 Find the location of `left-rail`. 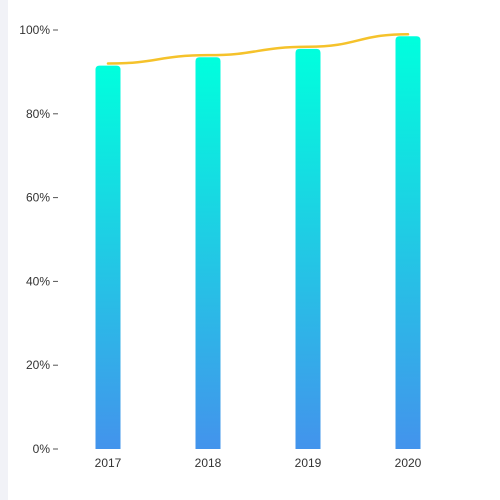

left-rail is located at coordinates (4, 250).